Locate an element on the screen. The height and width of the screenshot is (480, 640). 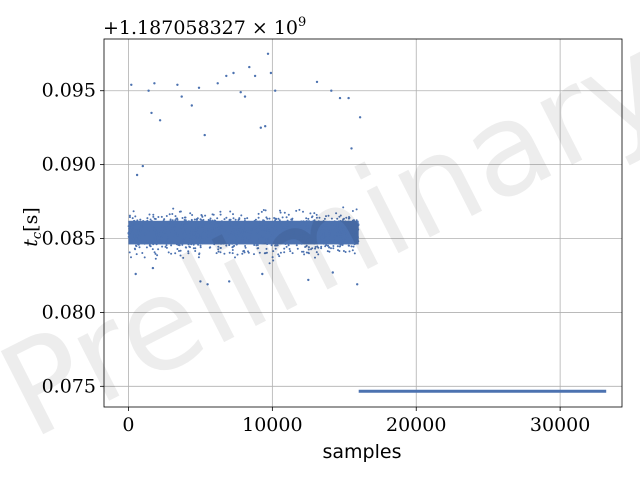
y-axis-label: tc[s] is located at coordinates (32, 227).